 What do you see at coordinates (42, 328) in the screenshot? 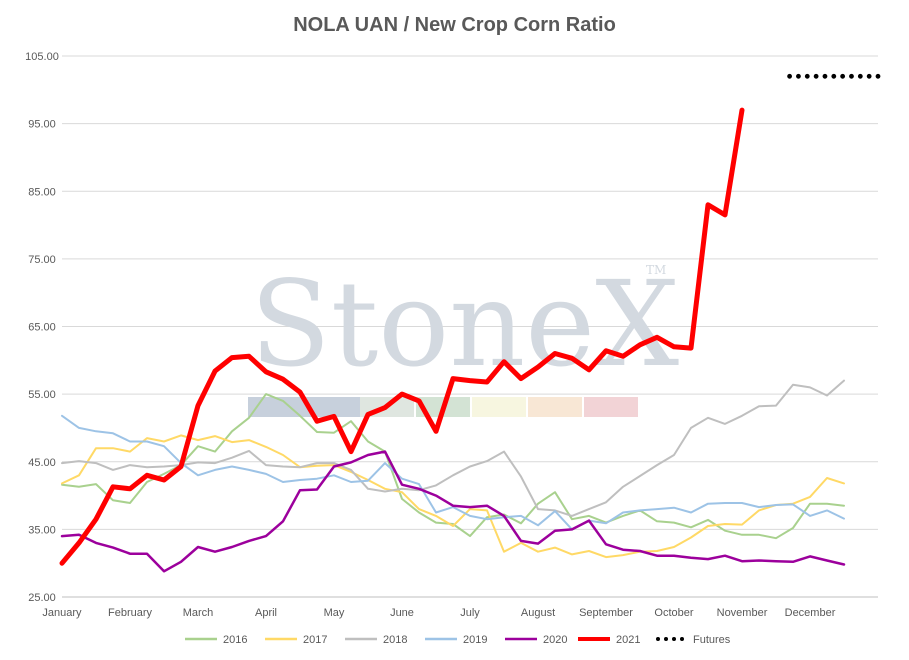
I see `y-tick-label: 65.00` at bounding box center [42, 328].